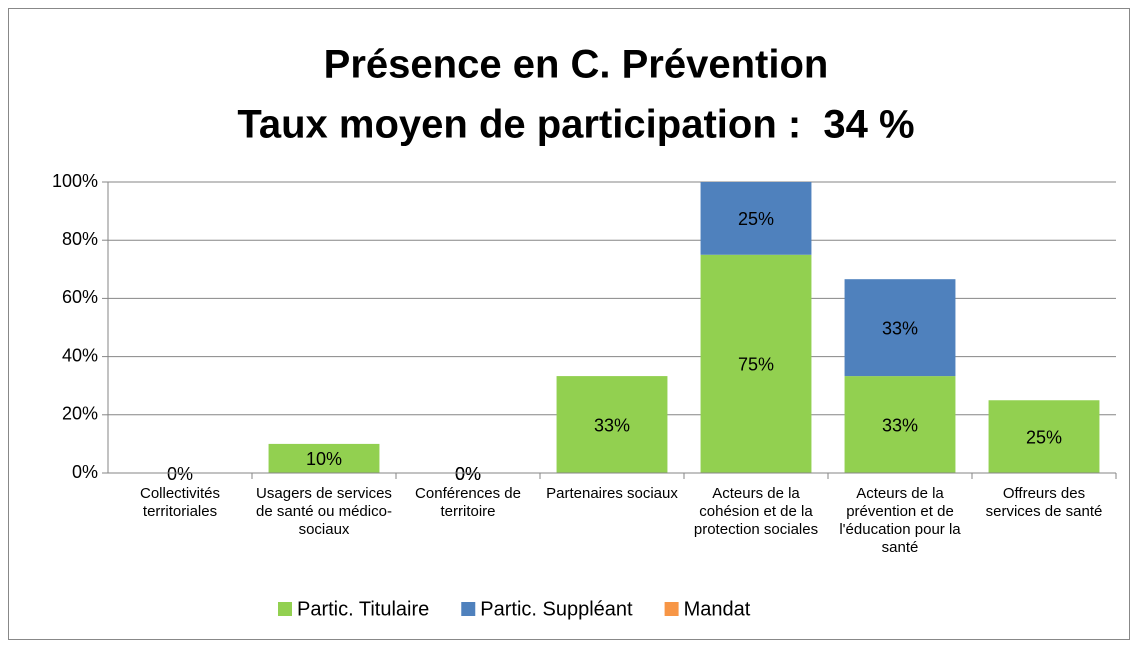  I want to click on y-tick-label: 20%, so click(80, 414).